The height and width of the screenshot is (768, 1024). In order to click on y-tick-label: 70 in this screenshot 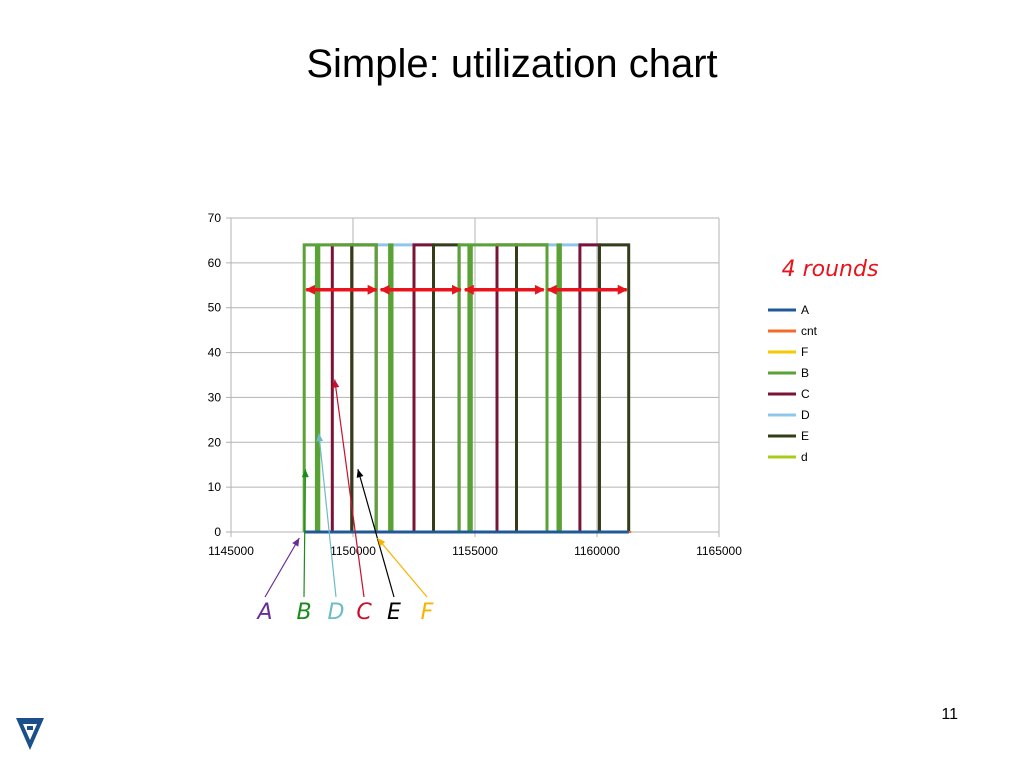, I will do `click(215, 218)`.